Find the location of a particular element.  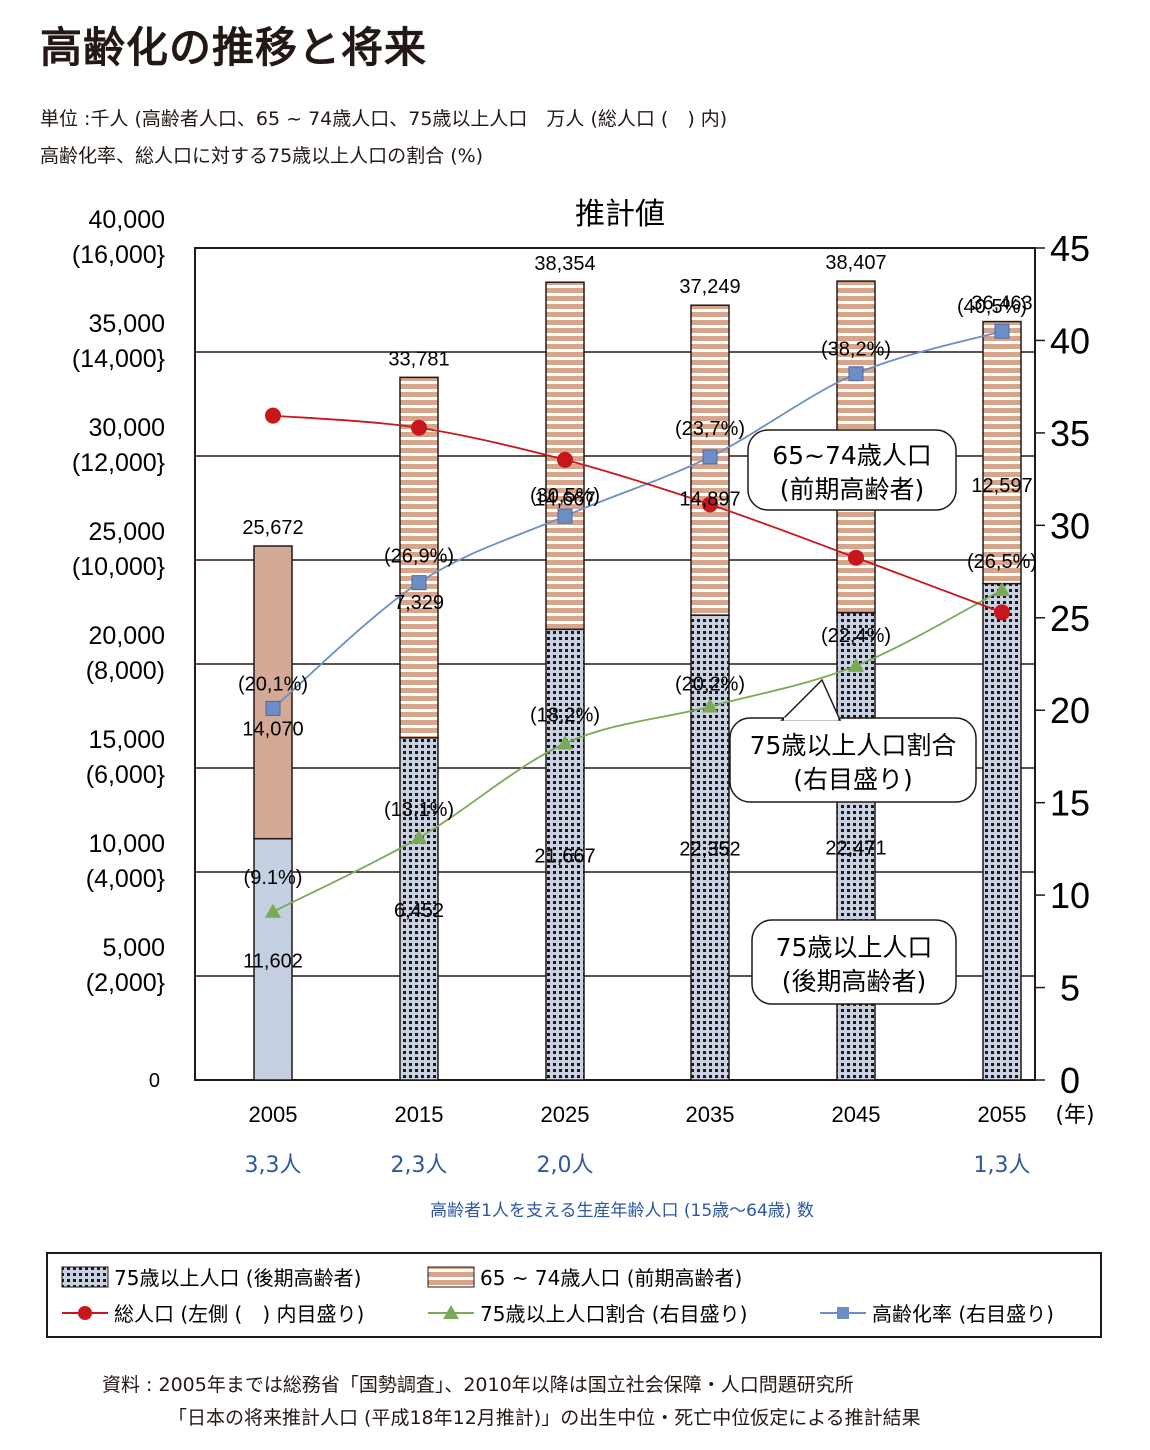

aging-rate-label: (30,5%) is located at coordinates (565, 496).